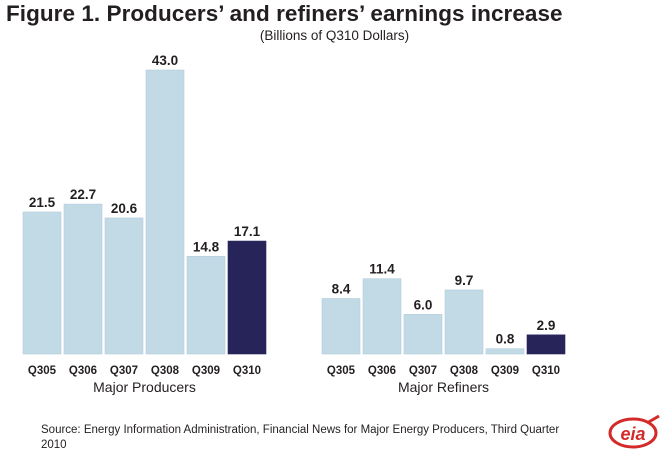  I want to click on refiners-group-label: Major Refiners, so click(443, 387).